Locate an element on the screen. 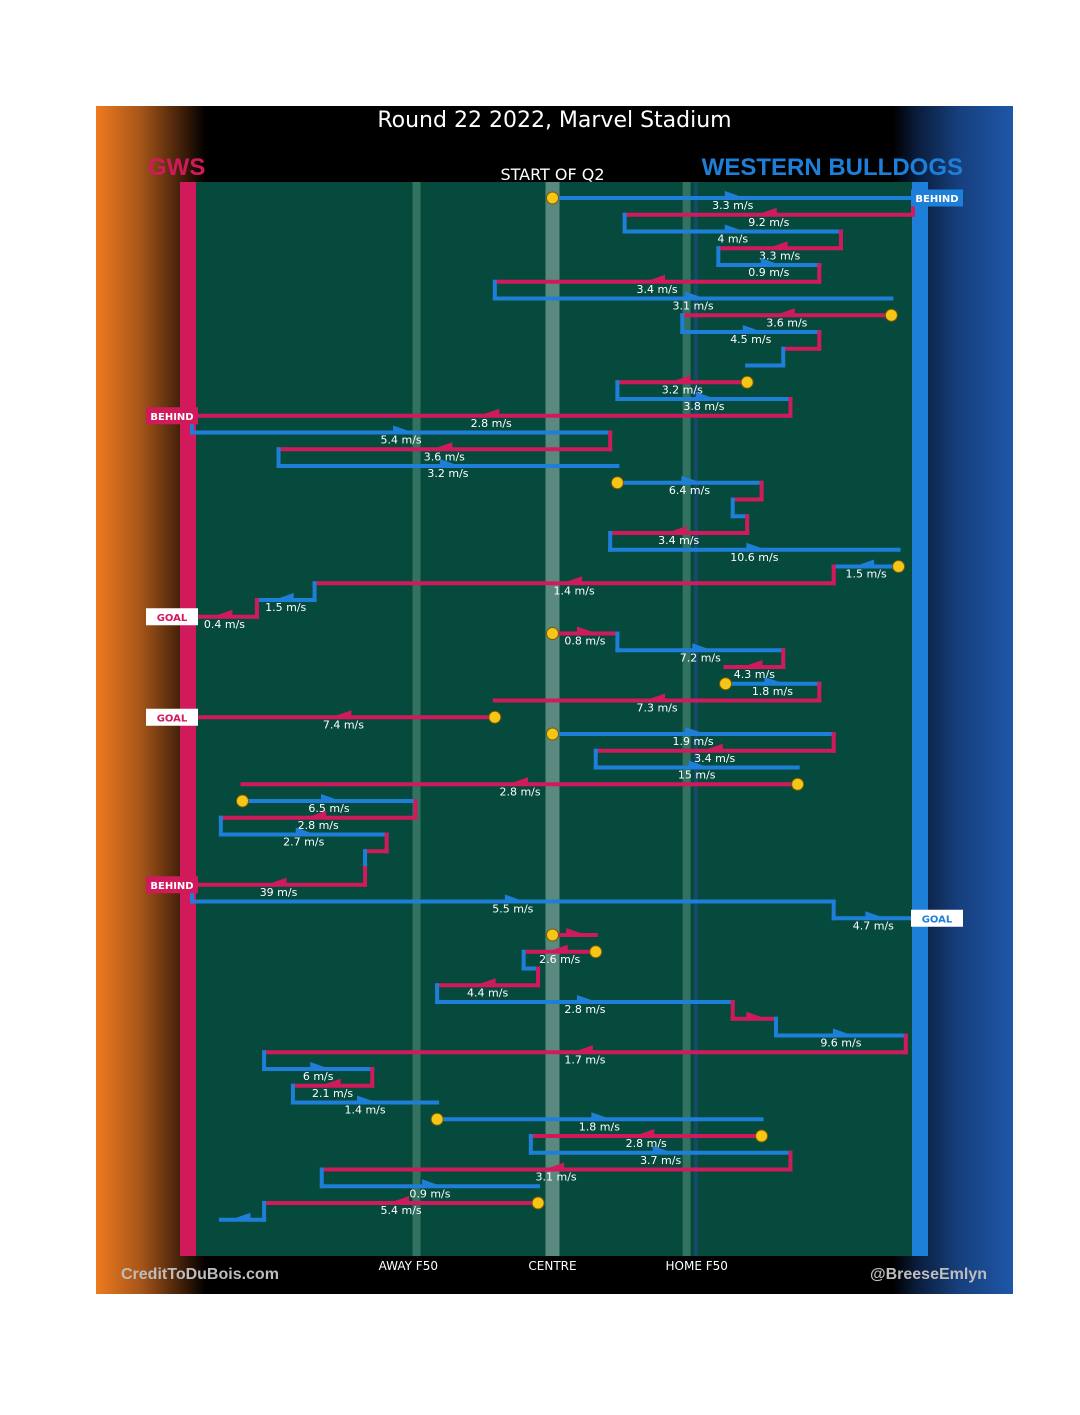 The width and height of the screenshot is (1080, 1415). speed-label: 0.8 m/s is located at coordinates (584, 641).